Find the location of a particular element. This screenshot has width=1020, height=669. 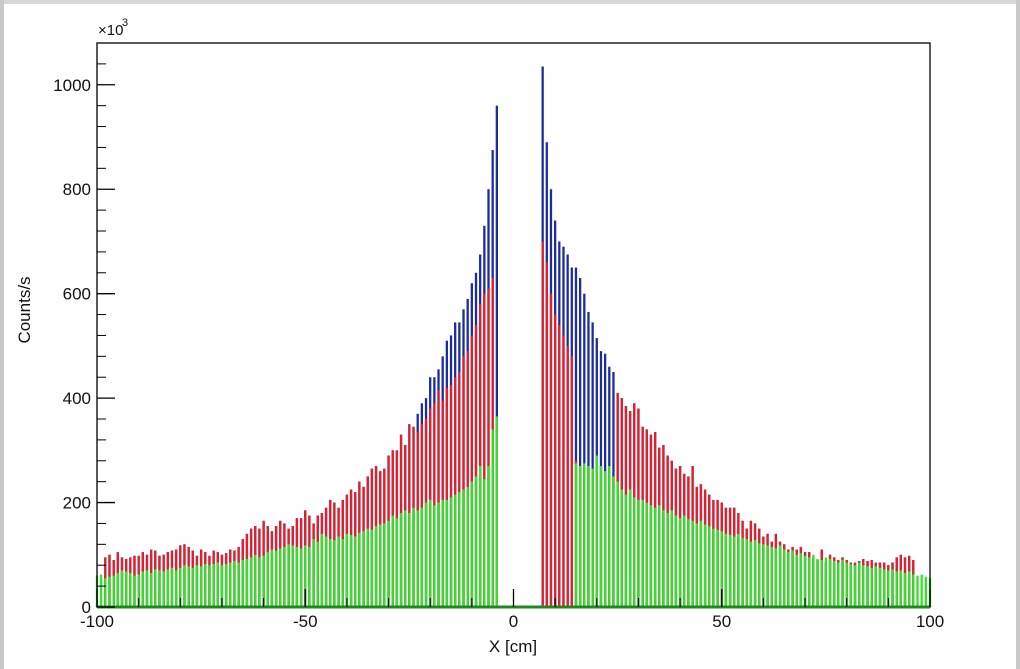

x-tick-label-4: 100 is located at coordinates (930, 621).